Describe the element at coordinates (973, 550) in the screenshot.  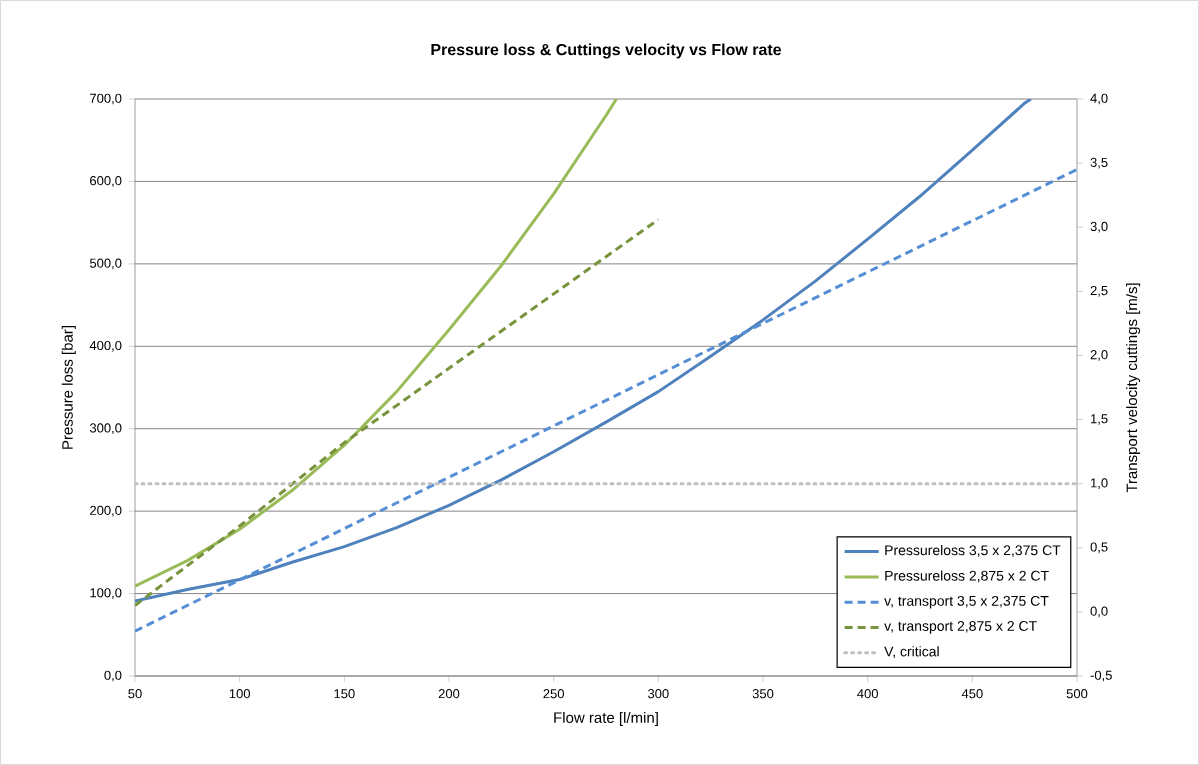
I see `legend-label: Pressureloss 3,5 x 2,375 CT` at that location.